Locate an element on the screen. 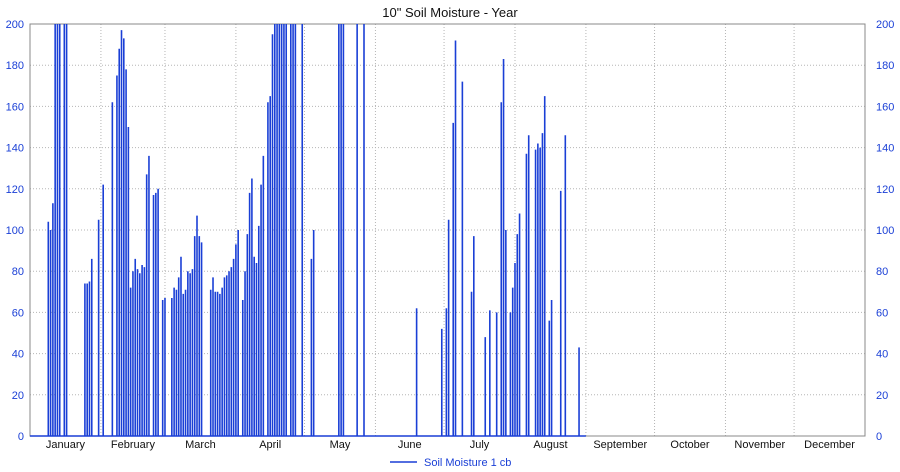 Image resolution: width=900 pixels, height=472 pixels. y-tick-label-left: 200 is located at coordinates (15, 25).